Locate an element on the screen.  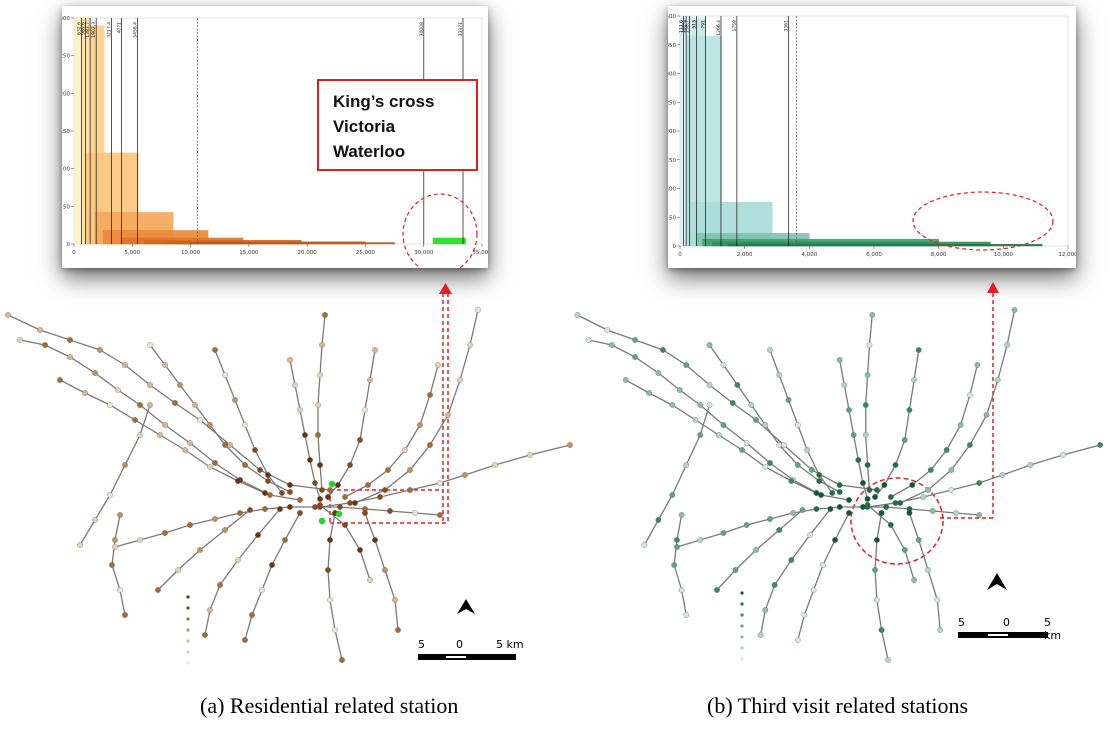
y-tick-label: 200 is located at coordinates (66, 94).